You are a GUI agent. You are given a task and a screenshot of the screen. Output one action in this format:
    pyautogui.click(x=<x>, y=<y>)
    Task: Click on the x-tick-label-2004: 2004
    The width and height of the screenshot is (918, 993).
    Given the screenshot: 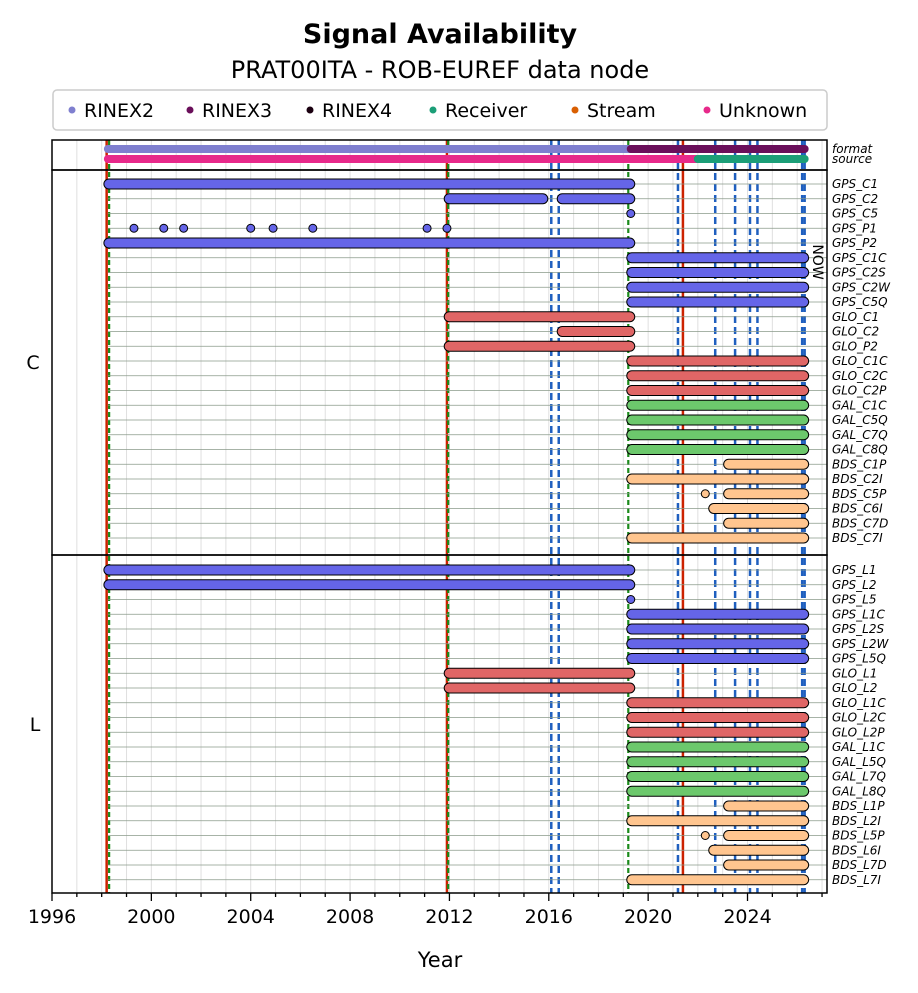 What is the action you would take?
    pyautogui.click(x=251, y=917)
    